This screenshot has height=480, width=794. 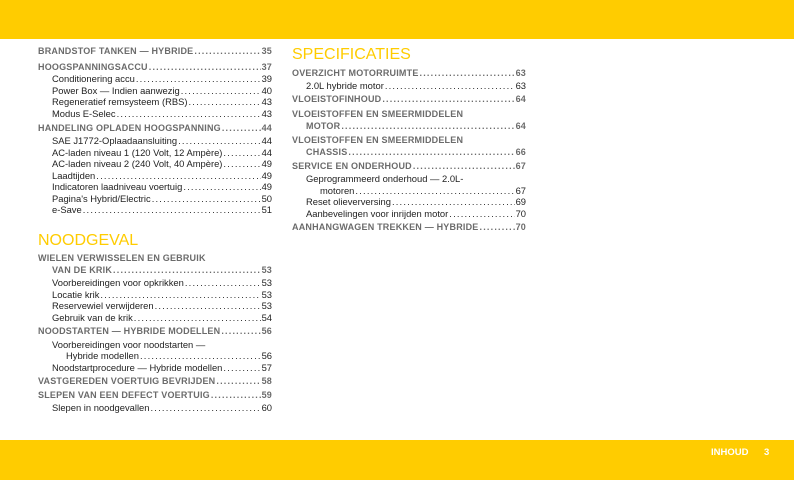 What do you see at coordinates (102, 355) in the screenshot?
I see `toc-entry-title: Hybride modellen` at bounding box center [102, 355].